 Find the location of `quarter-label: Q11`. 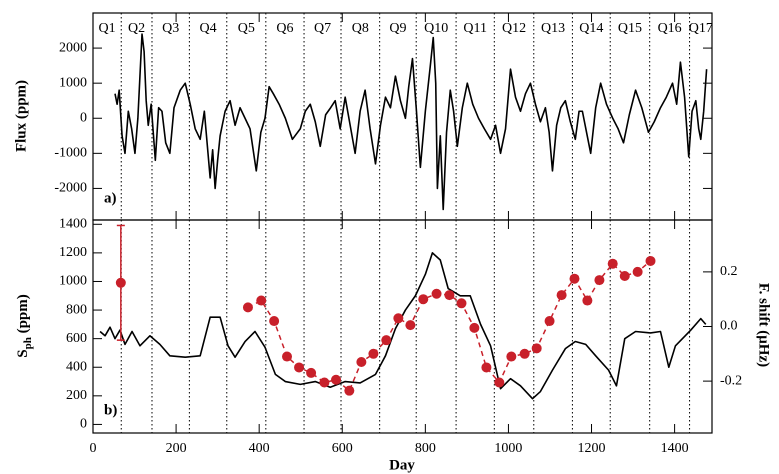

quarter-label: Q11 is located at coordinates (475, 28).